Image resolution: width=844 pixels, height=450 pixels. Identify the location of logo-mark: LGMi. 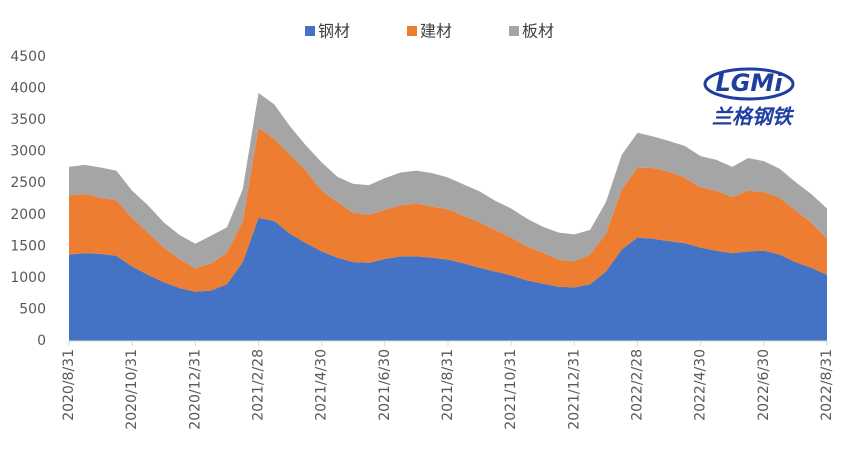
(749, 83).